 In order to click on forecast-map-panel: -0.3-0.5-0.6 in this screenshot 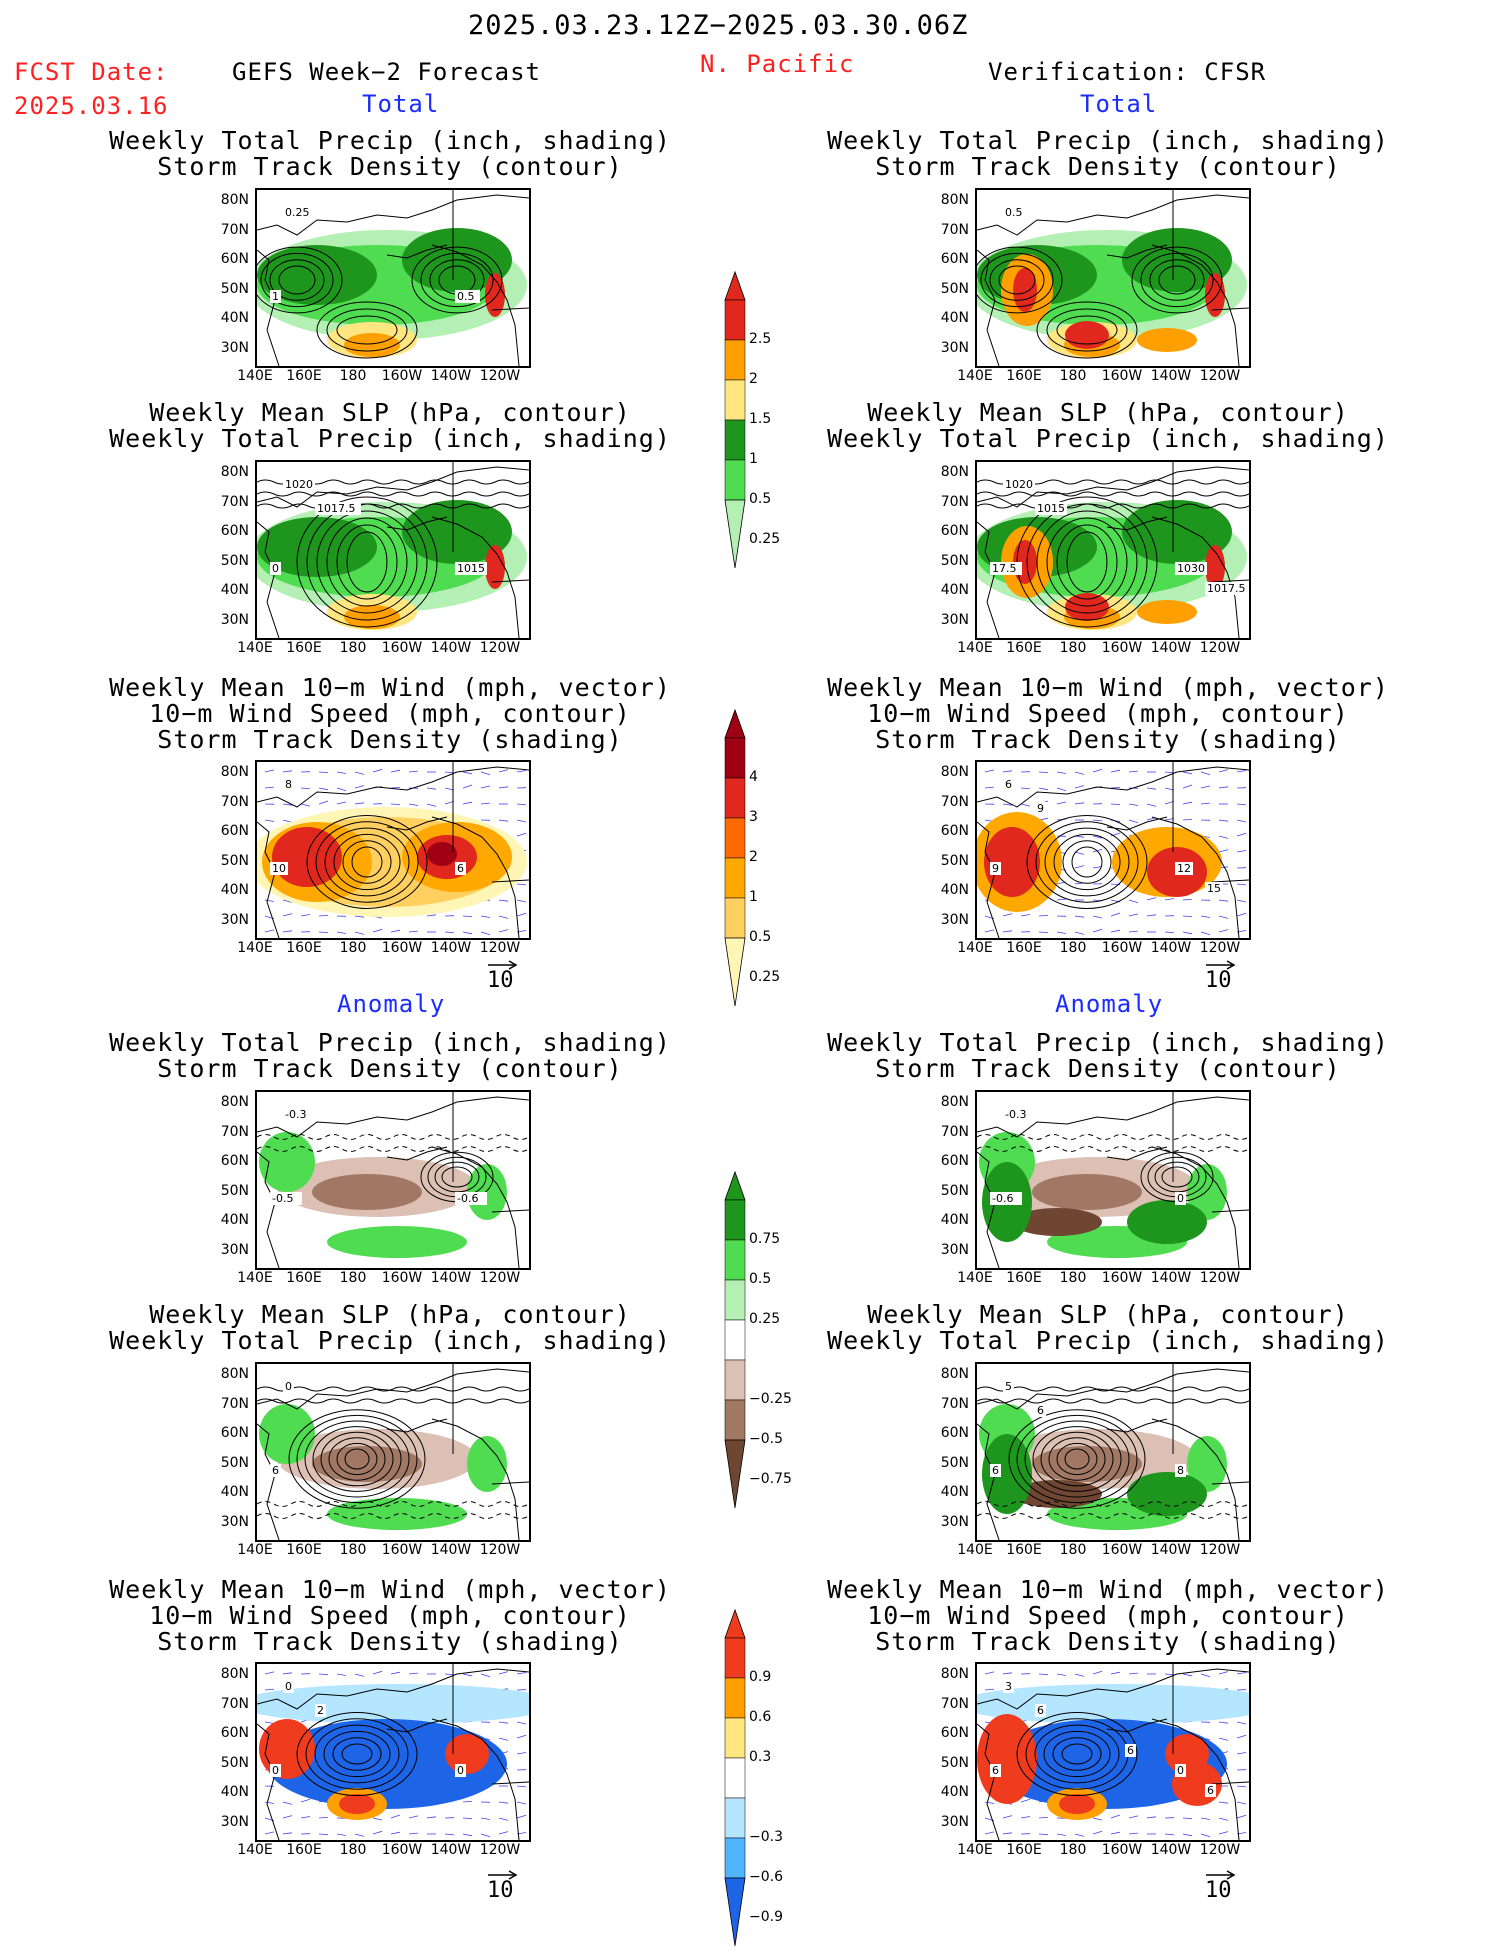, I will do `click(393, 1180)`.